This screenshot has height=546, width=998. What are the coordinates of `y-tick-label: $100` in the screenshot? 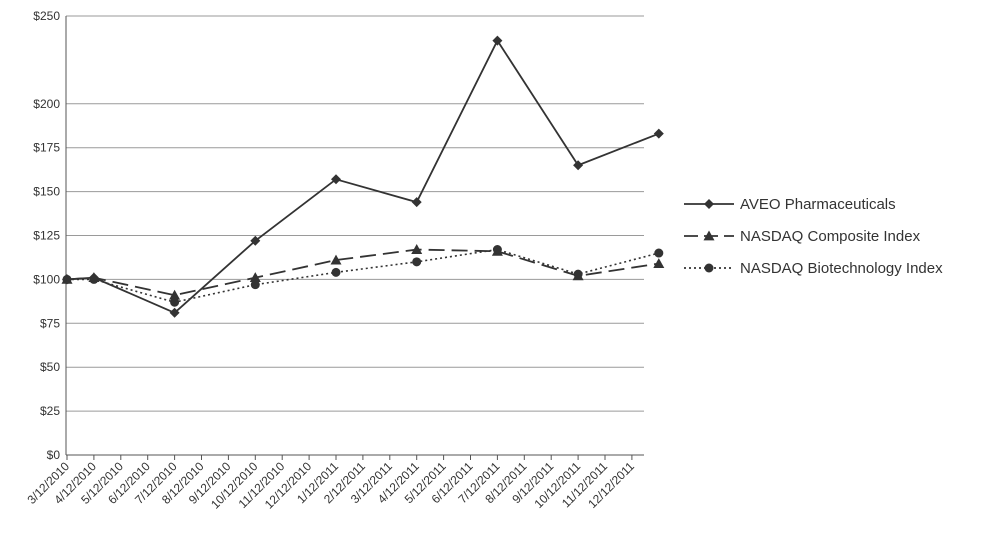 It's located at (46, 279).